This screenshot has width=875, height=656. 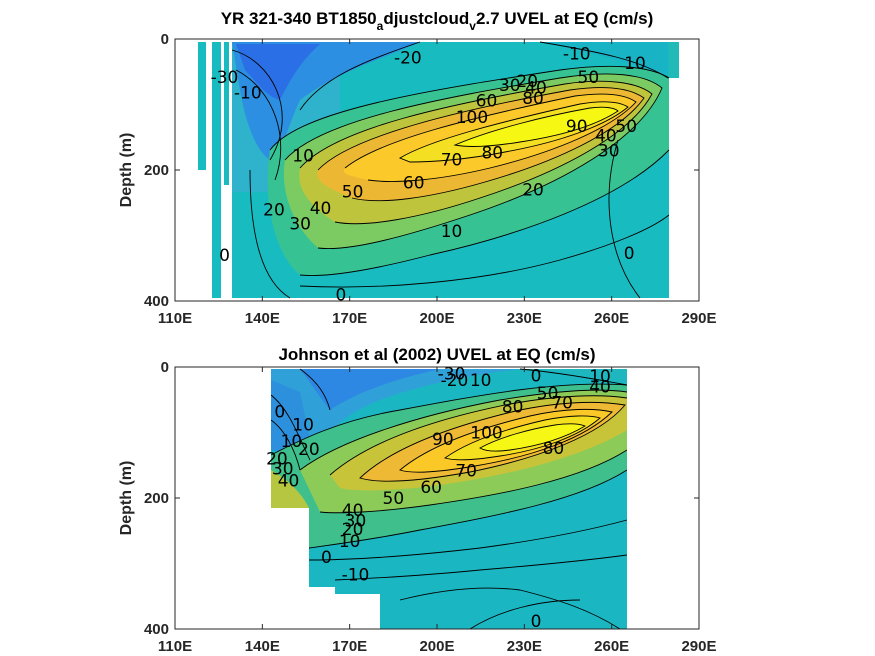 What do you see at coordinates (126, 498) in the screenshot?
I see `chart-2-ylabel: Depth (m)` at bounding box center [126, 498].